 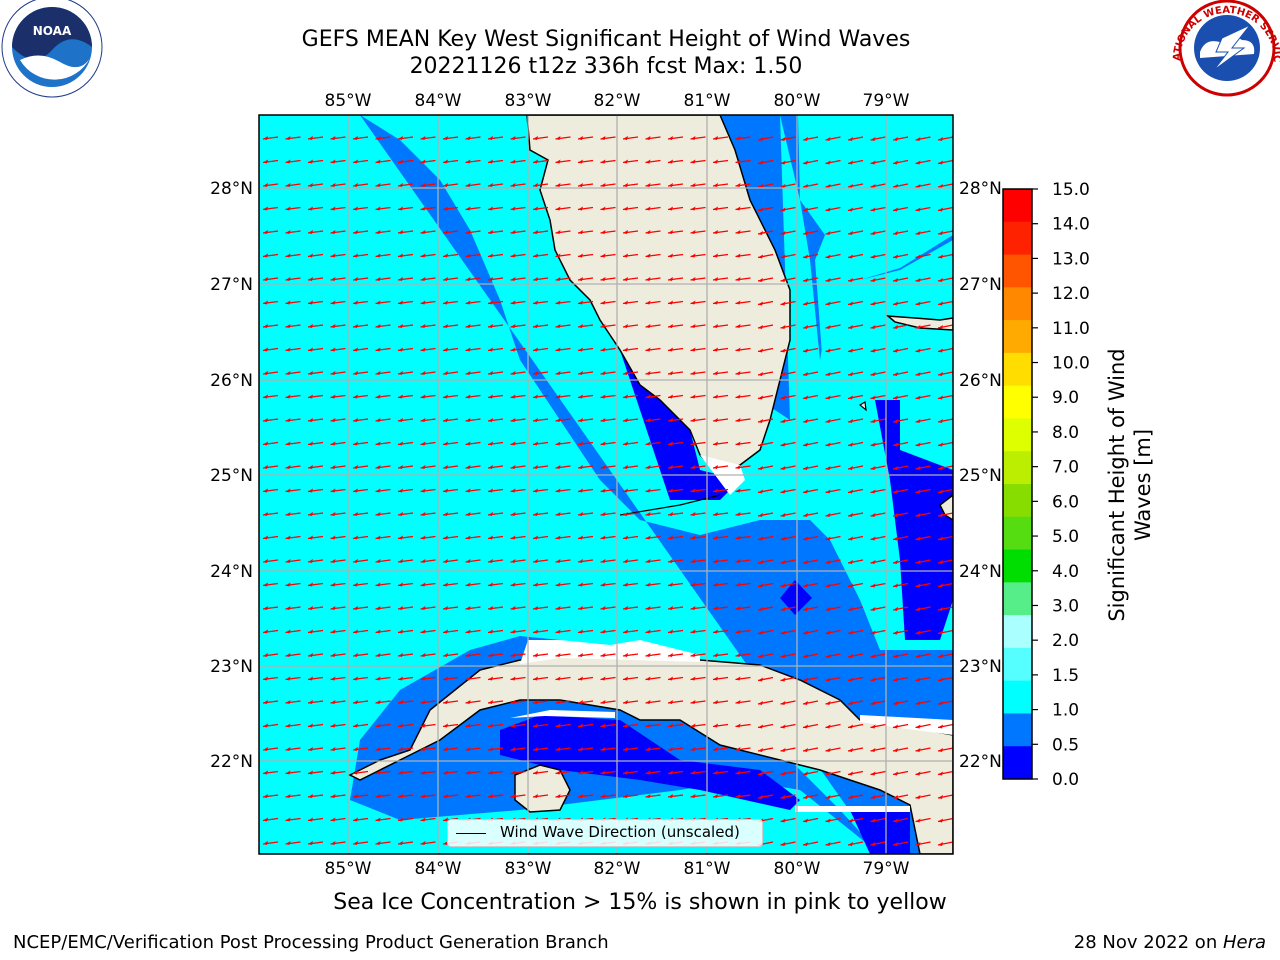 I want to click on noaa-logo: NOAA, so click(x=52, y=49).